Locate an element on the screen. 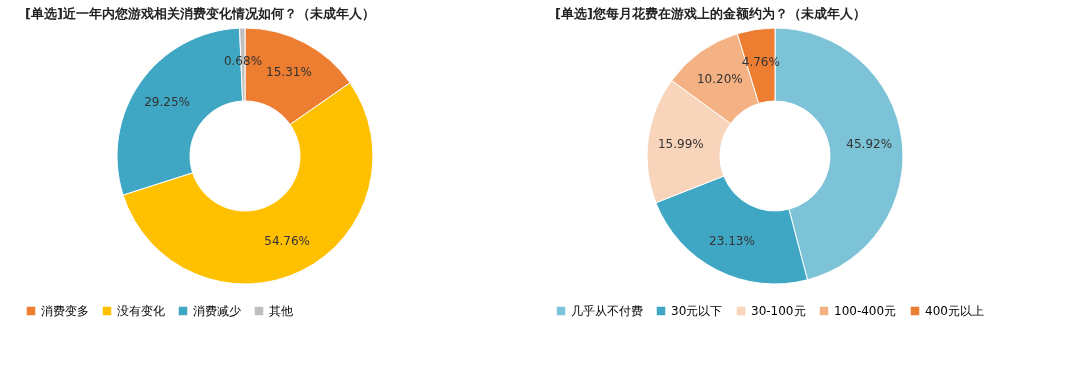  legend-label: 30-100元 is located at coordinates (778, 311).